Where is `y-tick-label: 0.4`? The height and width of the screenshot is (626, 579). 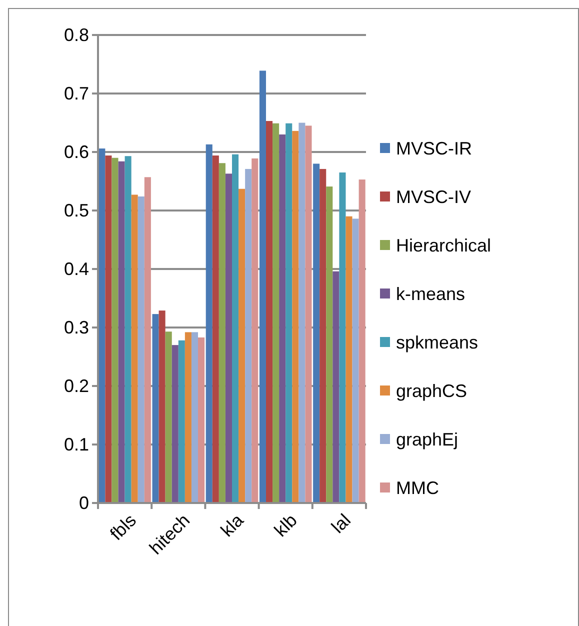 y-tick-label: 0.4 is located at coordinates (76, 268).